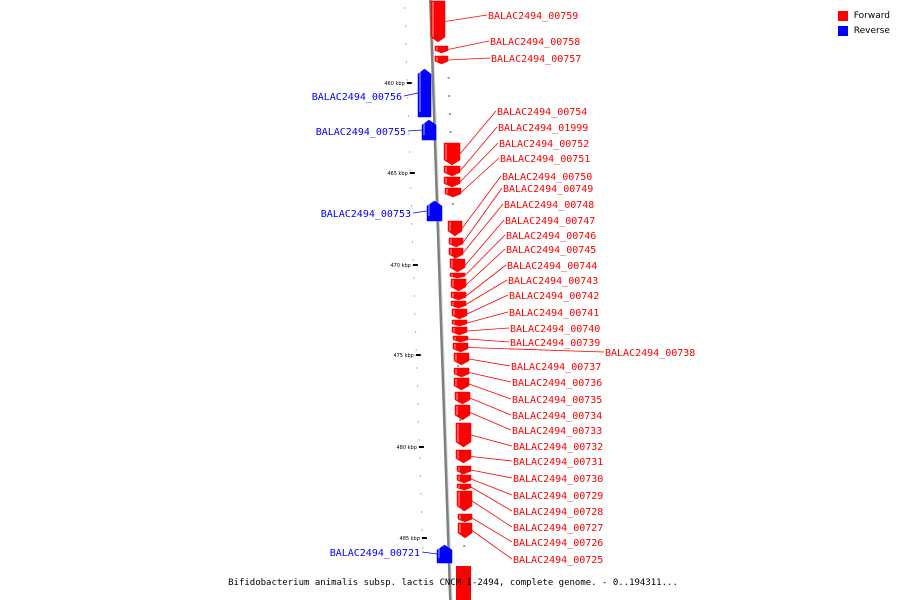 This screenshot has width=900, height=600. Describe the element at coordinates (558, 543) in the screenshot. I see `gene-label: BALAC2494_00726` at that location.